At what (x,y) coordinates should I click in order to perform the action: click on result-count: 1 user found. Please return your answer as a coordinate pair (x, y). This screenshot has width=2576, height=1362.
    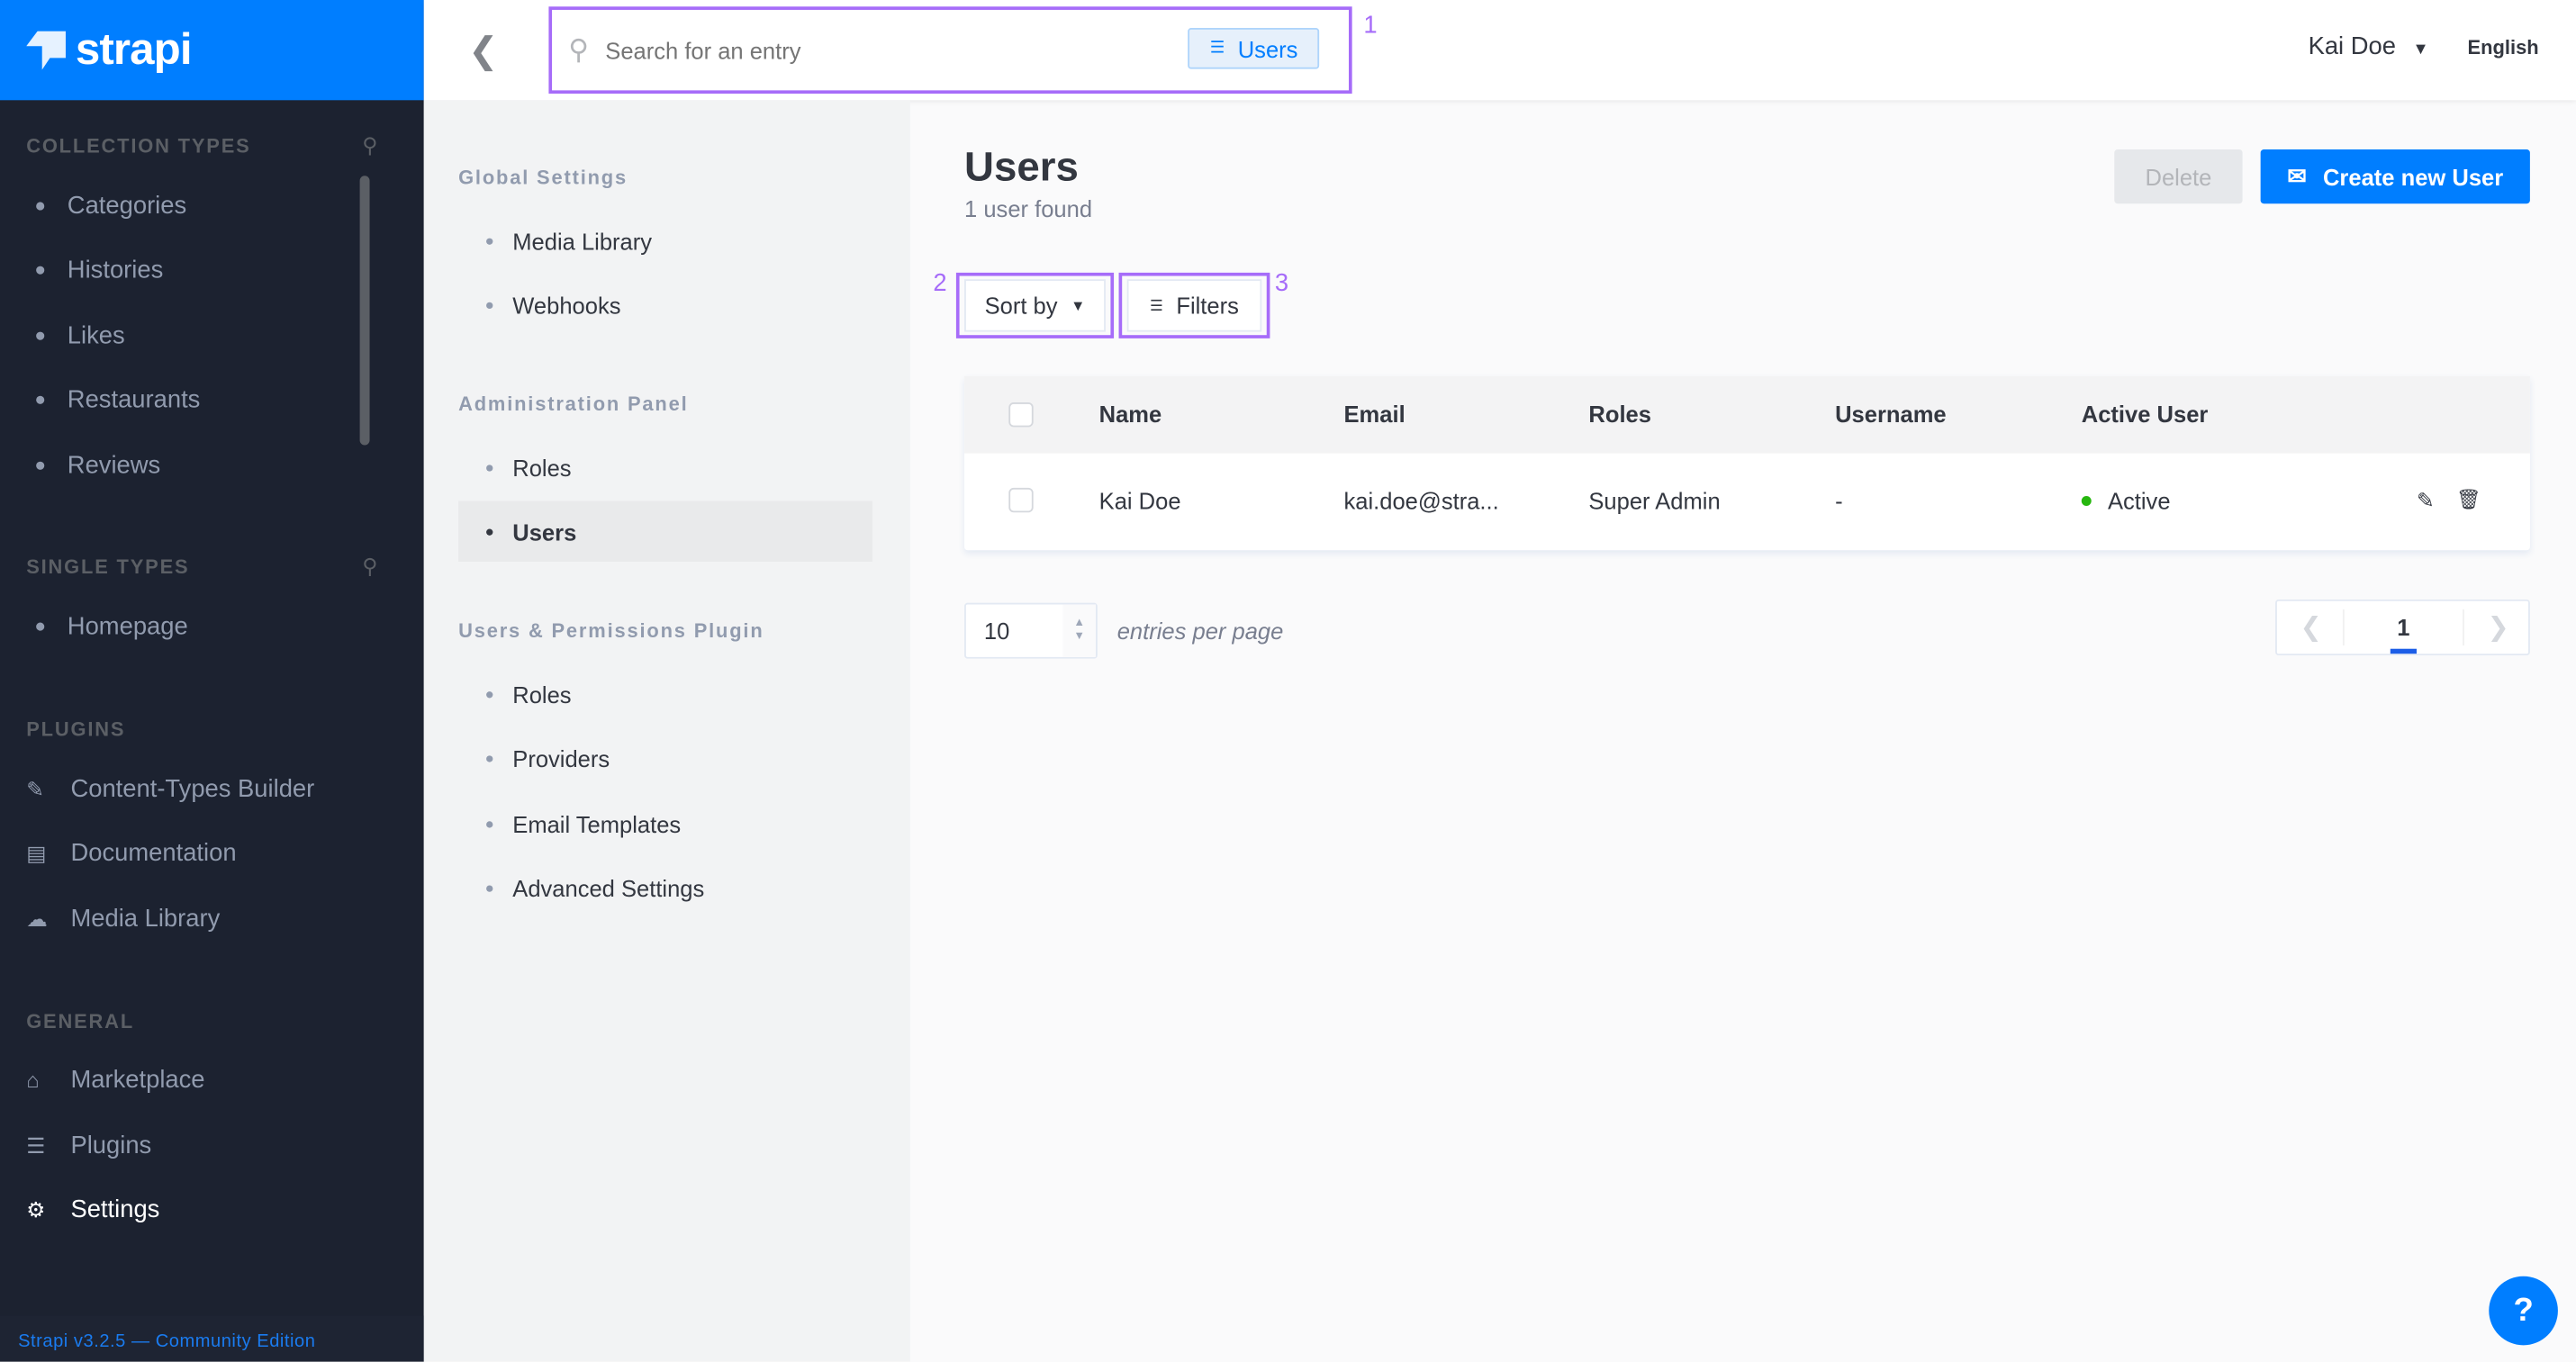
    Looking at the image, I should click on (1028, 209).